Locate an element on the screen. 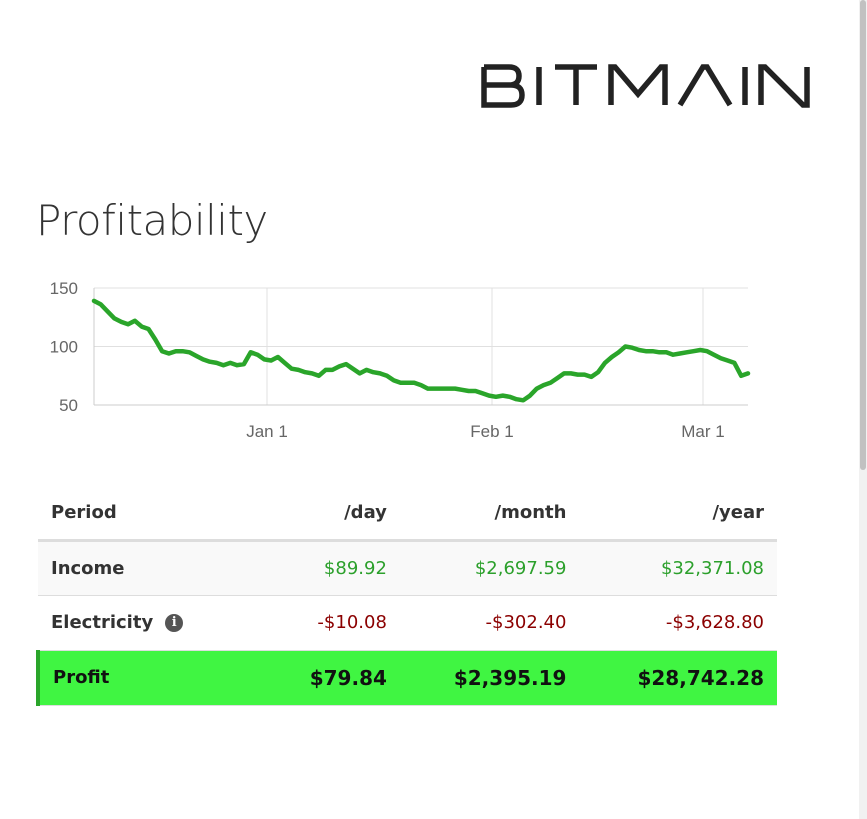  y-tick-label: 150 is located at coordinates (64, 288).